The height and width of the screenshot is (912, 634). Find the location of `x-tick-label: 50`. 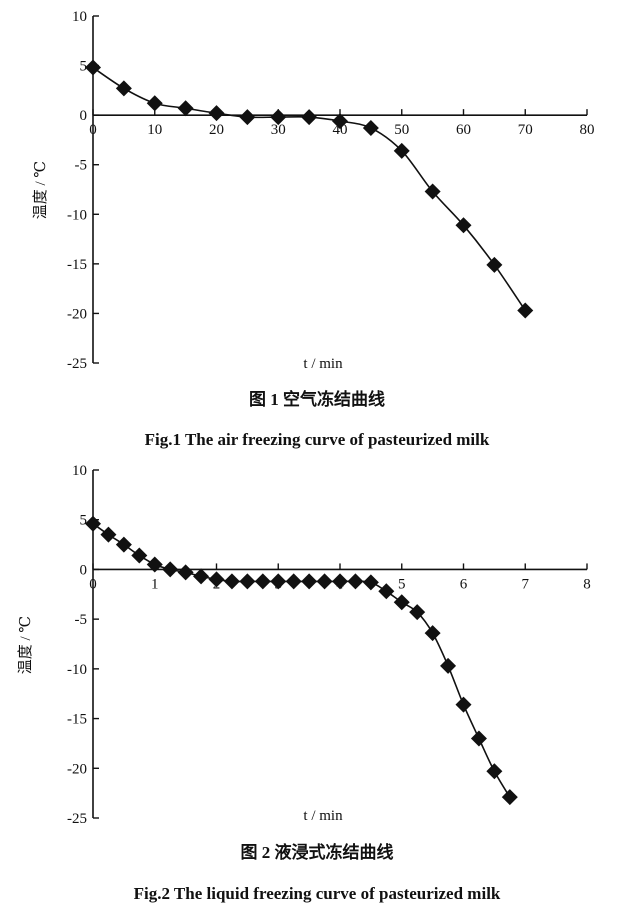

x-tick-label: 50 is located at coordinates (401, 130).